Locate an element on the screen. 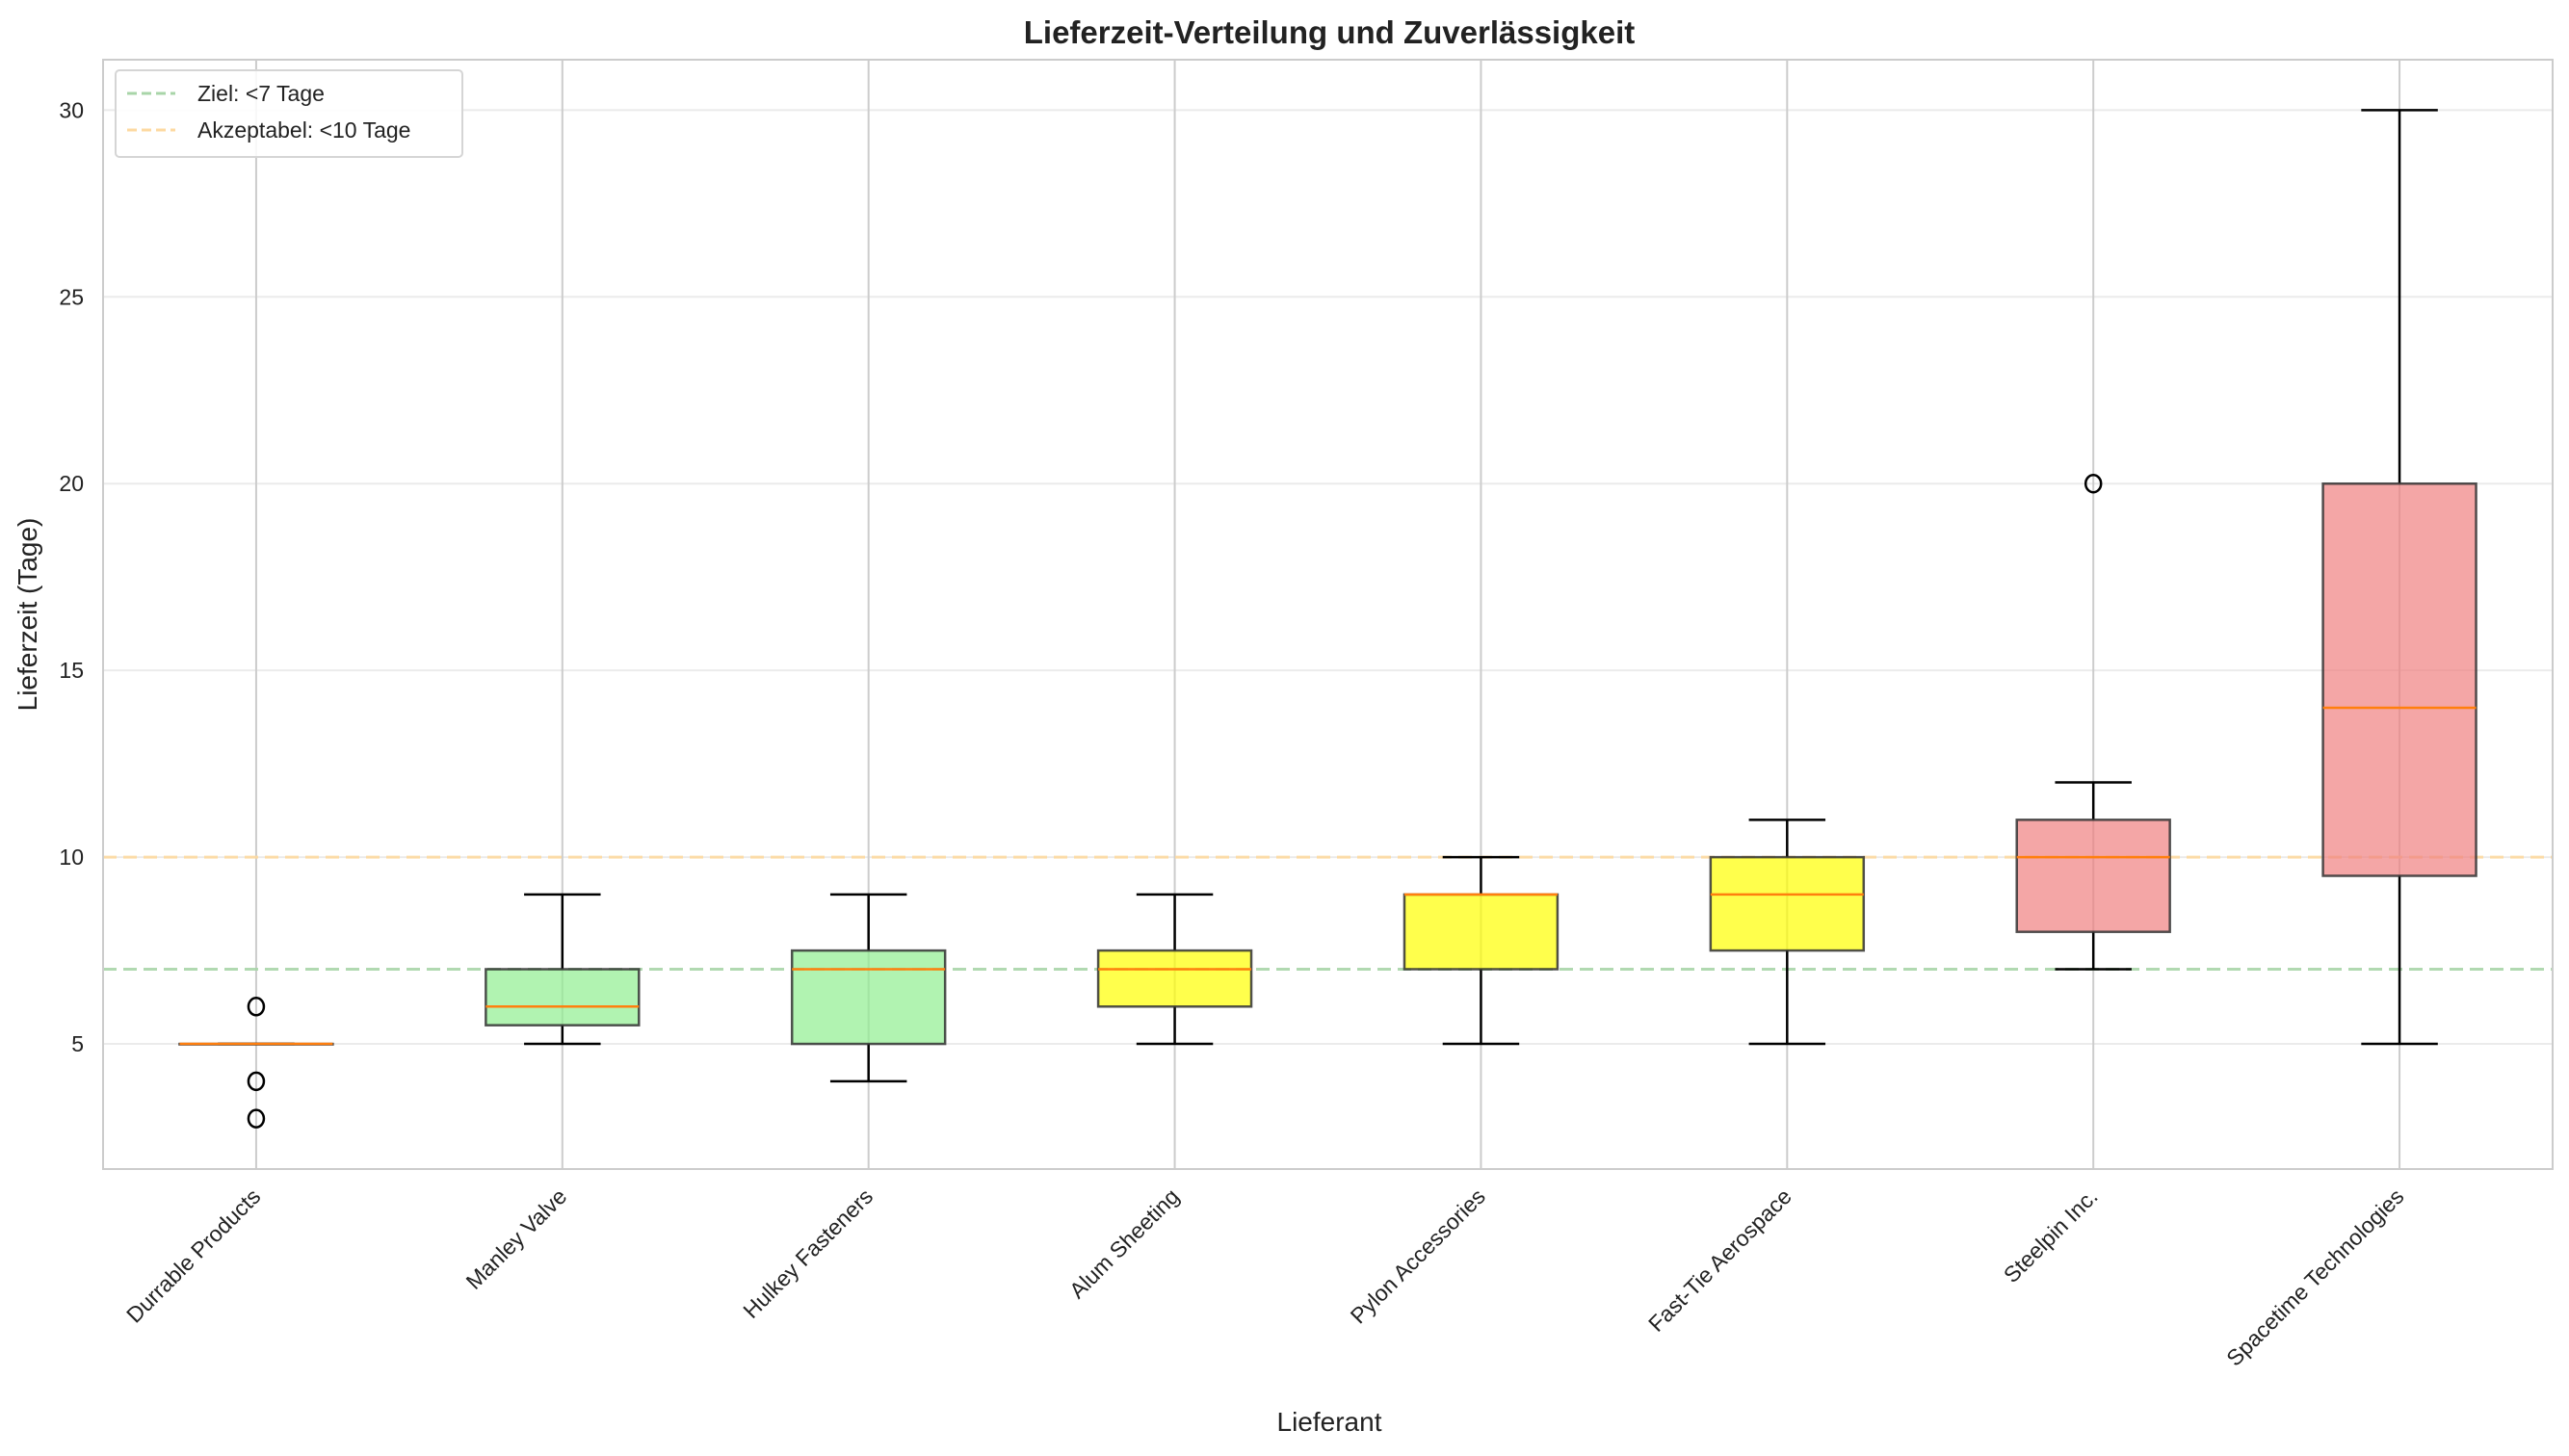 Image resolution: width=2569 pixels, height=1456 pixels. x-tick-label: Pylon Accessories is located at coordinates (1418, 1255).